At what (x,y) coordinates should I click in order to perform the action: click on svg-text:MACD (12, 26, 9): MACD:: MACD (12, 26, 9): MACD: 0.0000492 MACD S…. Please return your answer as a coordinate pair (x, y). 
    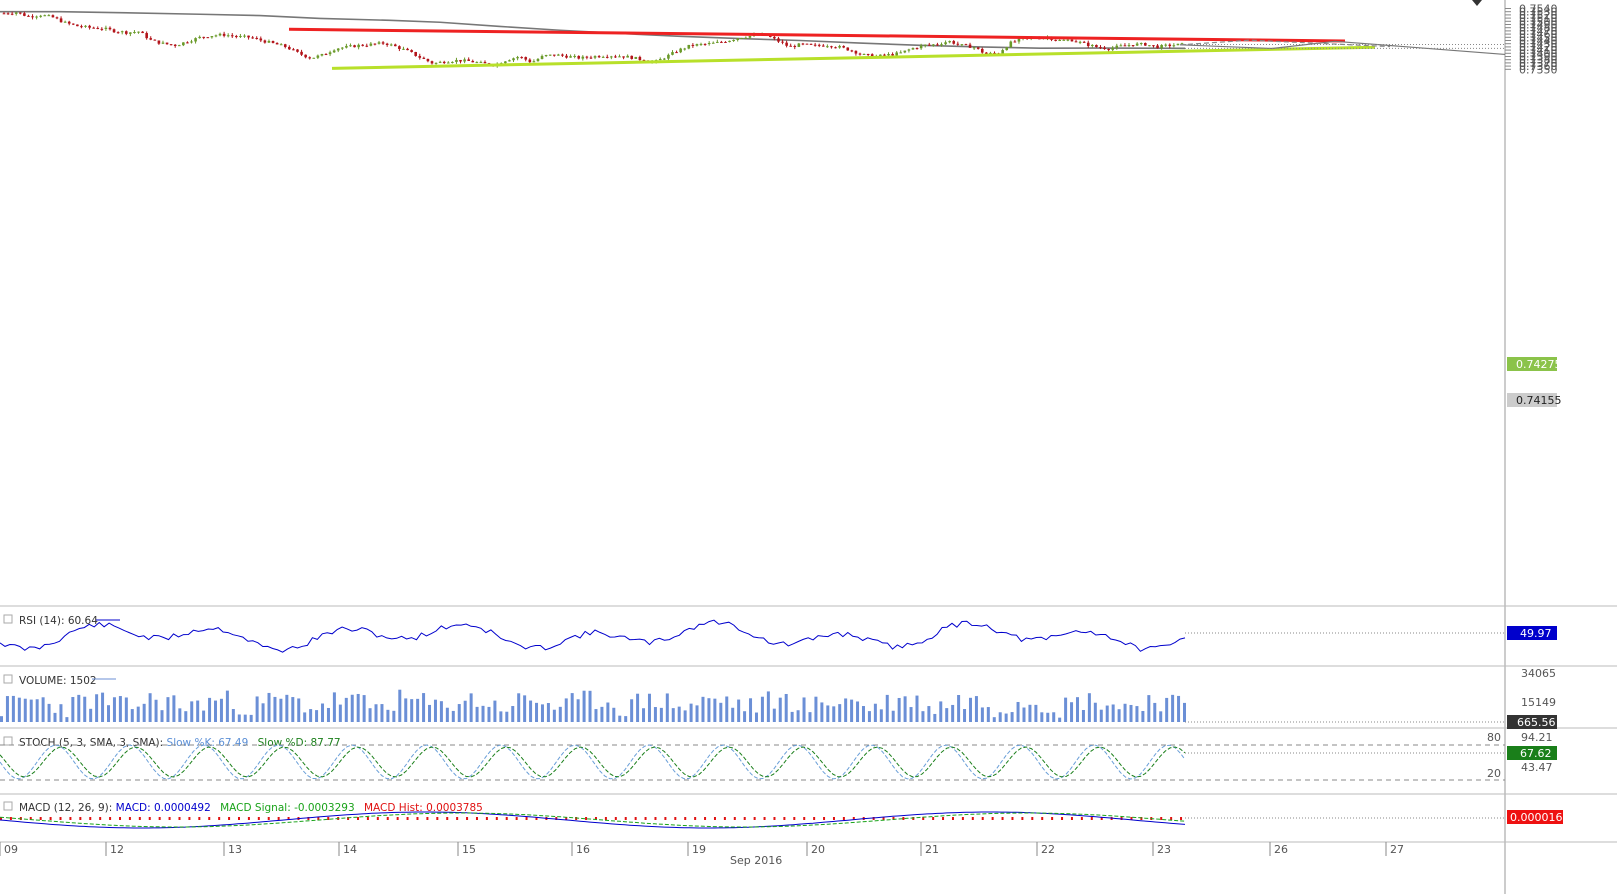
    Looking at the image, I should click on (251, 808).